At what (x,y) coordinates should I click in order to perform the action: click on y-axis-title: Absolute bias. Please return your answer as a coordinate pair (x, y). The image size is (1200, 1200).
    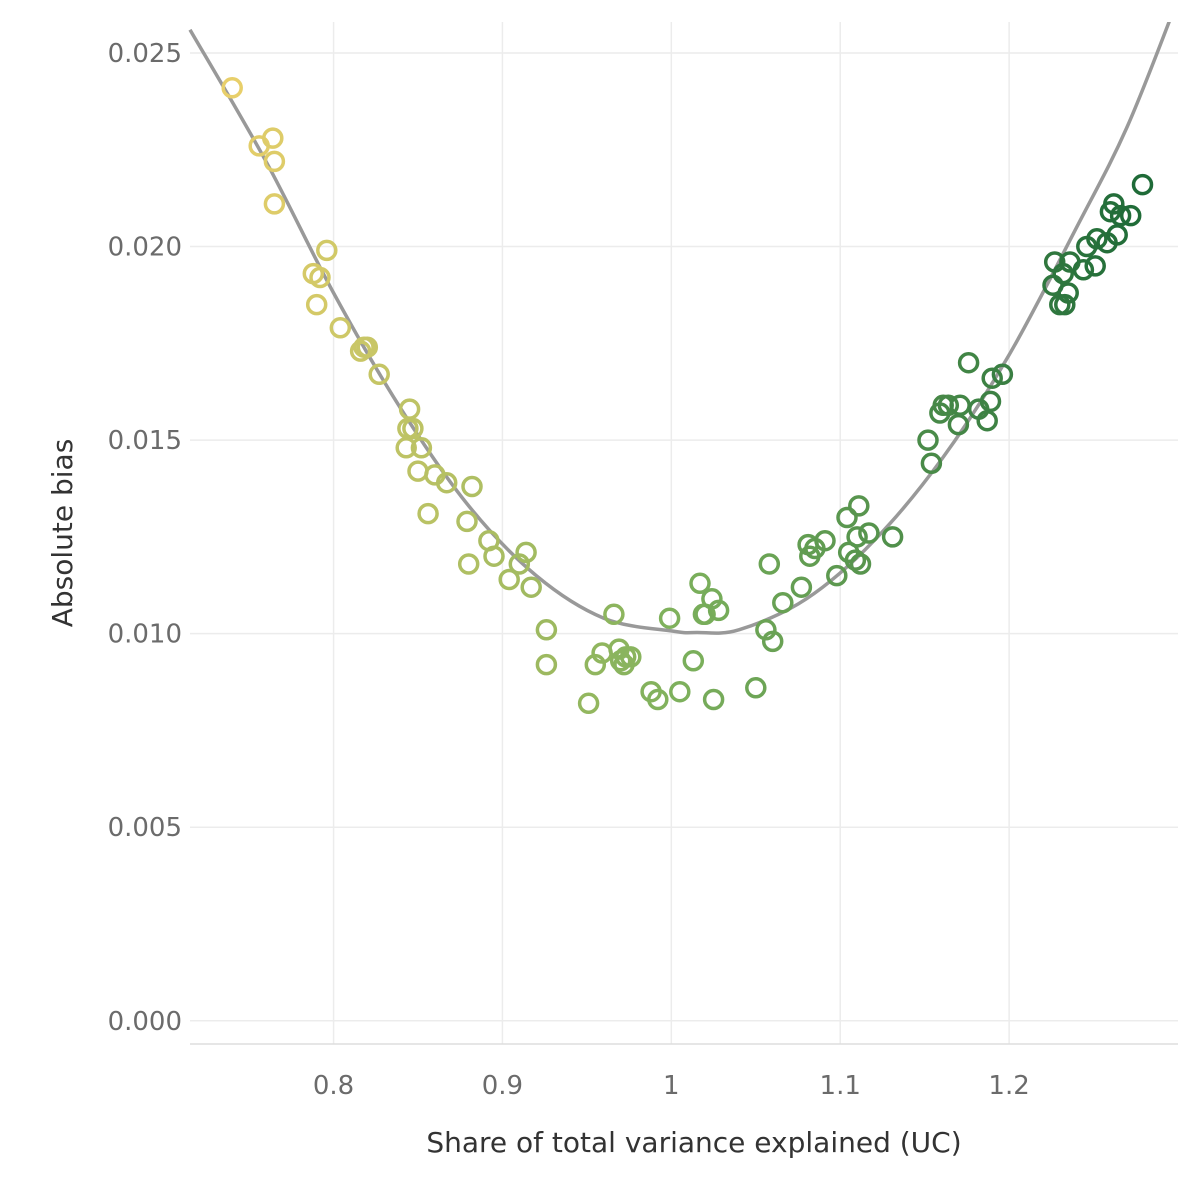
    Looking at the image, I should click on (62, 533).